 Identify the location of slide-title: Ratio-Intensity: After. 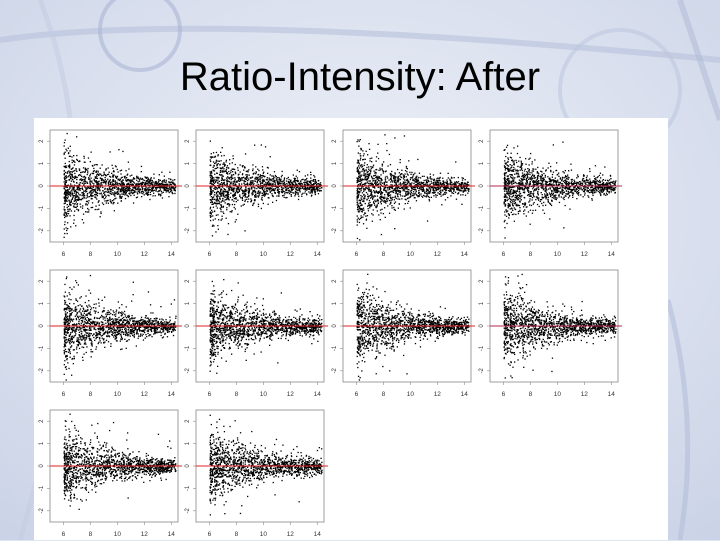
(360, 77).